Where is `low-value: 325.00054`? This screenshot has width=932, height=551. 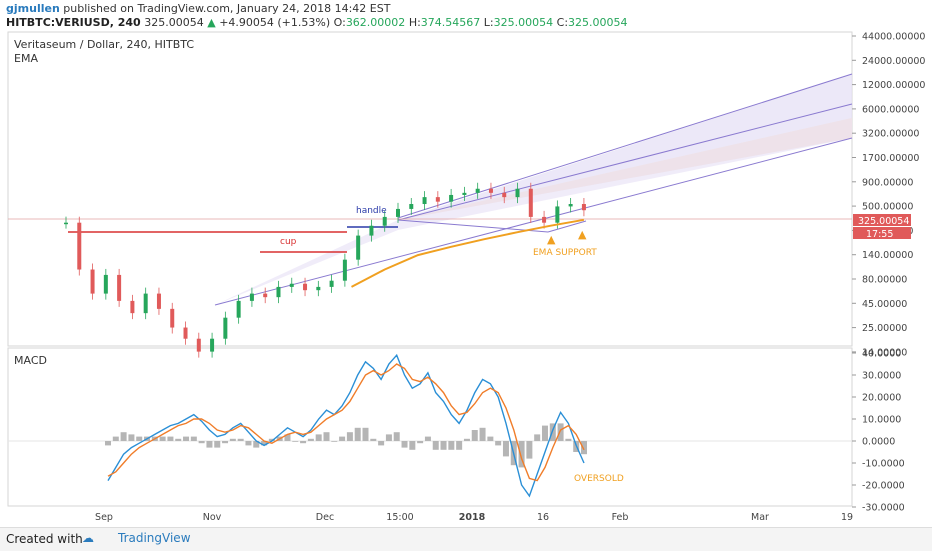 low-value: 325.00054 is located at coordinates (523, 22).